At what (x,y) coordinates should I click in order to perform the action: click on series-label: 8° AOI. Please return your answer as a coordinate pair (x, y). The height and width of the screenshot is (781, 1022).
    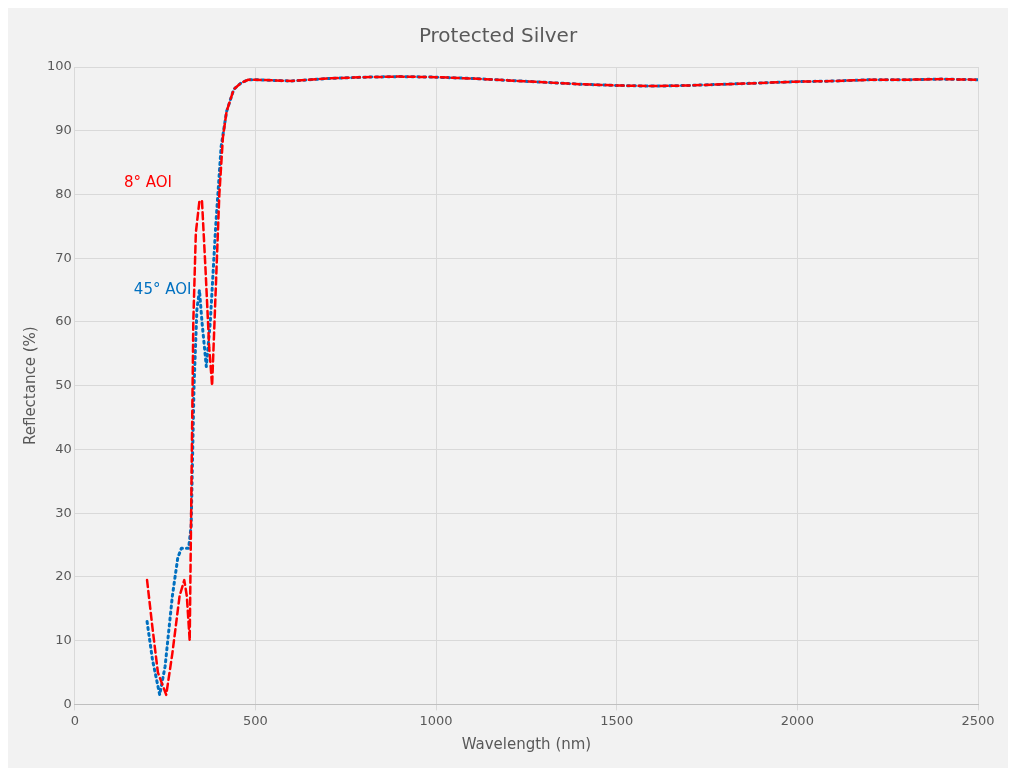
    Looking at the image, I should click on (147, 181).